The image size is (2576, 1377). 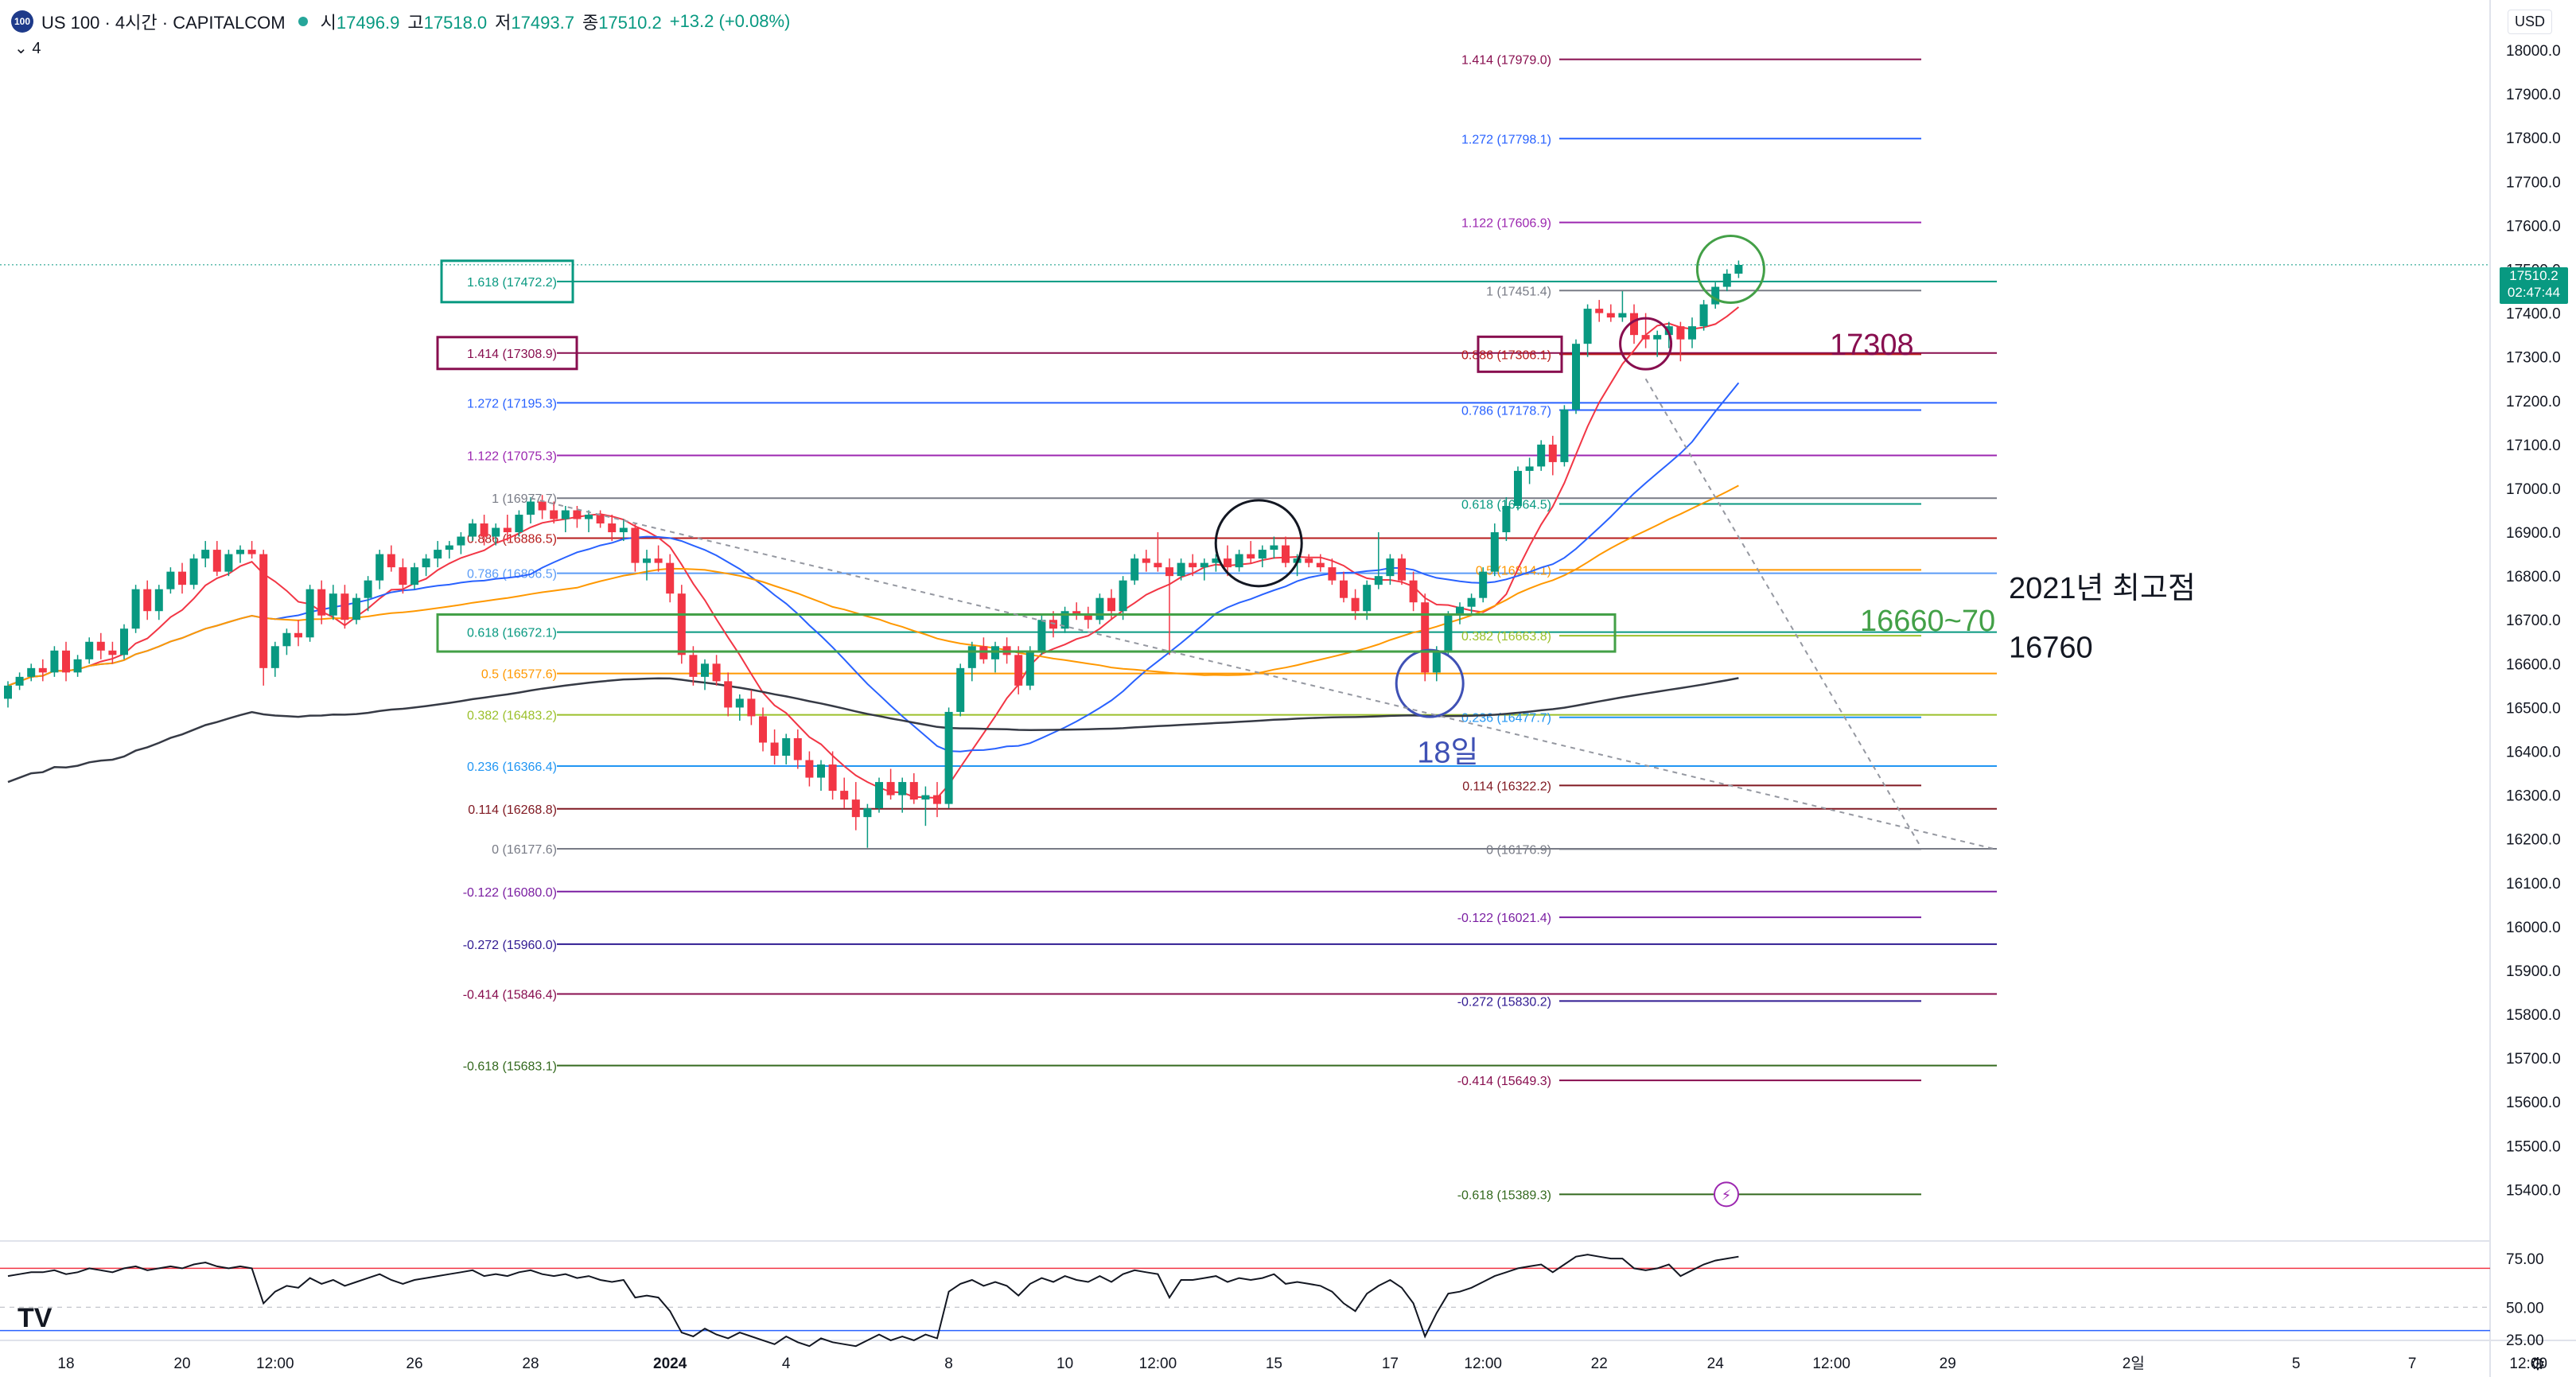 What do you see at coordinates (512, 575) in the screenshot?
I see `fib-left-label: 0.786 (16806.5)` at bounding box center [512, 575].